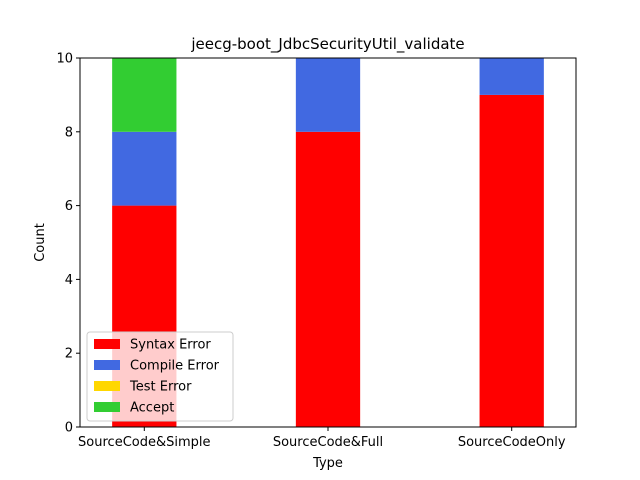 The height and width of the screenshot is (480, 640). Describe the element at coordinates (107, 407) in the screenshot. I see `legend-swatch-accept` at that location.